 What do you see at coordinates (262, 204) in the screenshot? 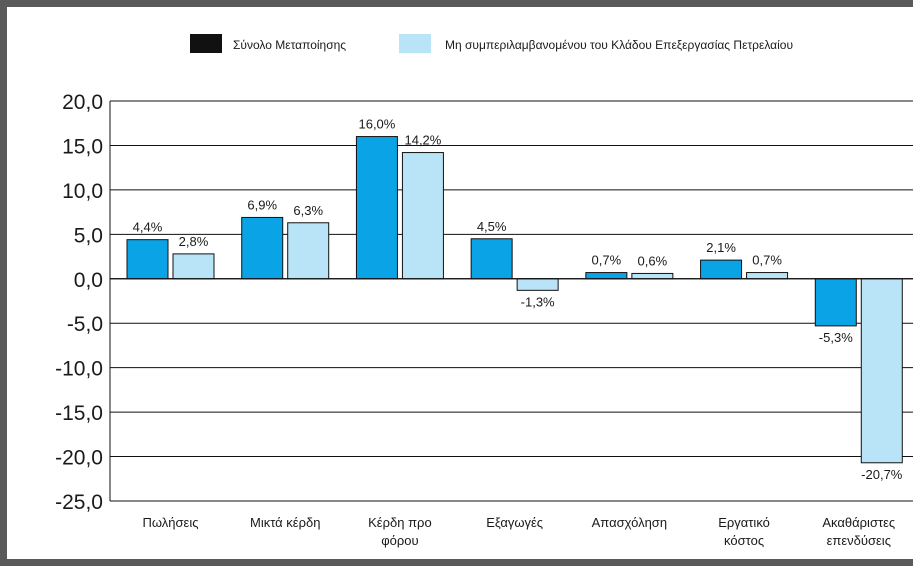
I see `data-label-series1-1: 6,9%` at bounding box center [262, 204].